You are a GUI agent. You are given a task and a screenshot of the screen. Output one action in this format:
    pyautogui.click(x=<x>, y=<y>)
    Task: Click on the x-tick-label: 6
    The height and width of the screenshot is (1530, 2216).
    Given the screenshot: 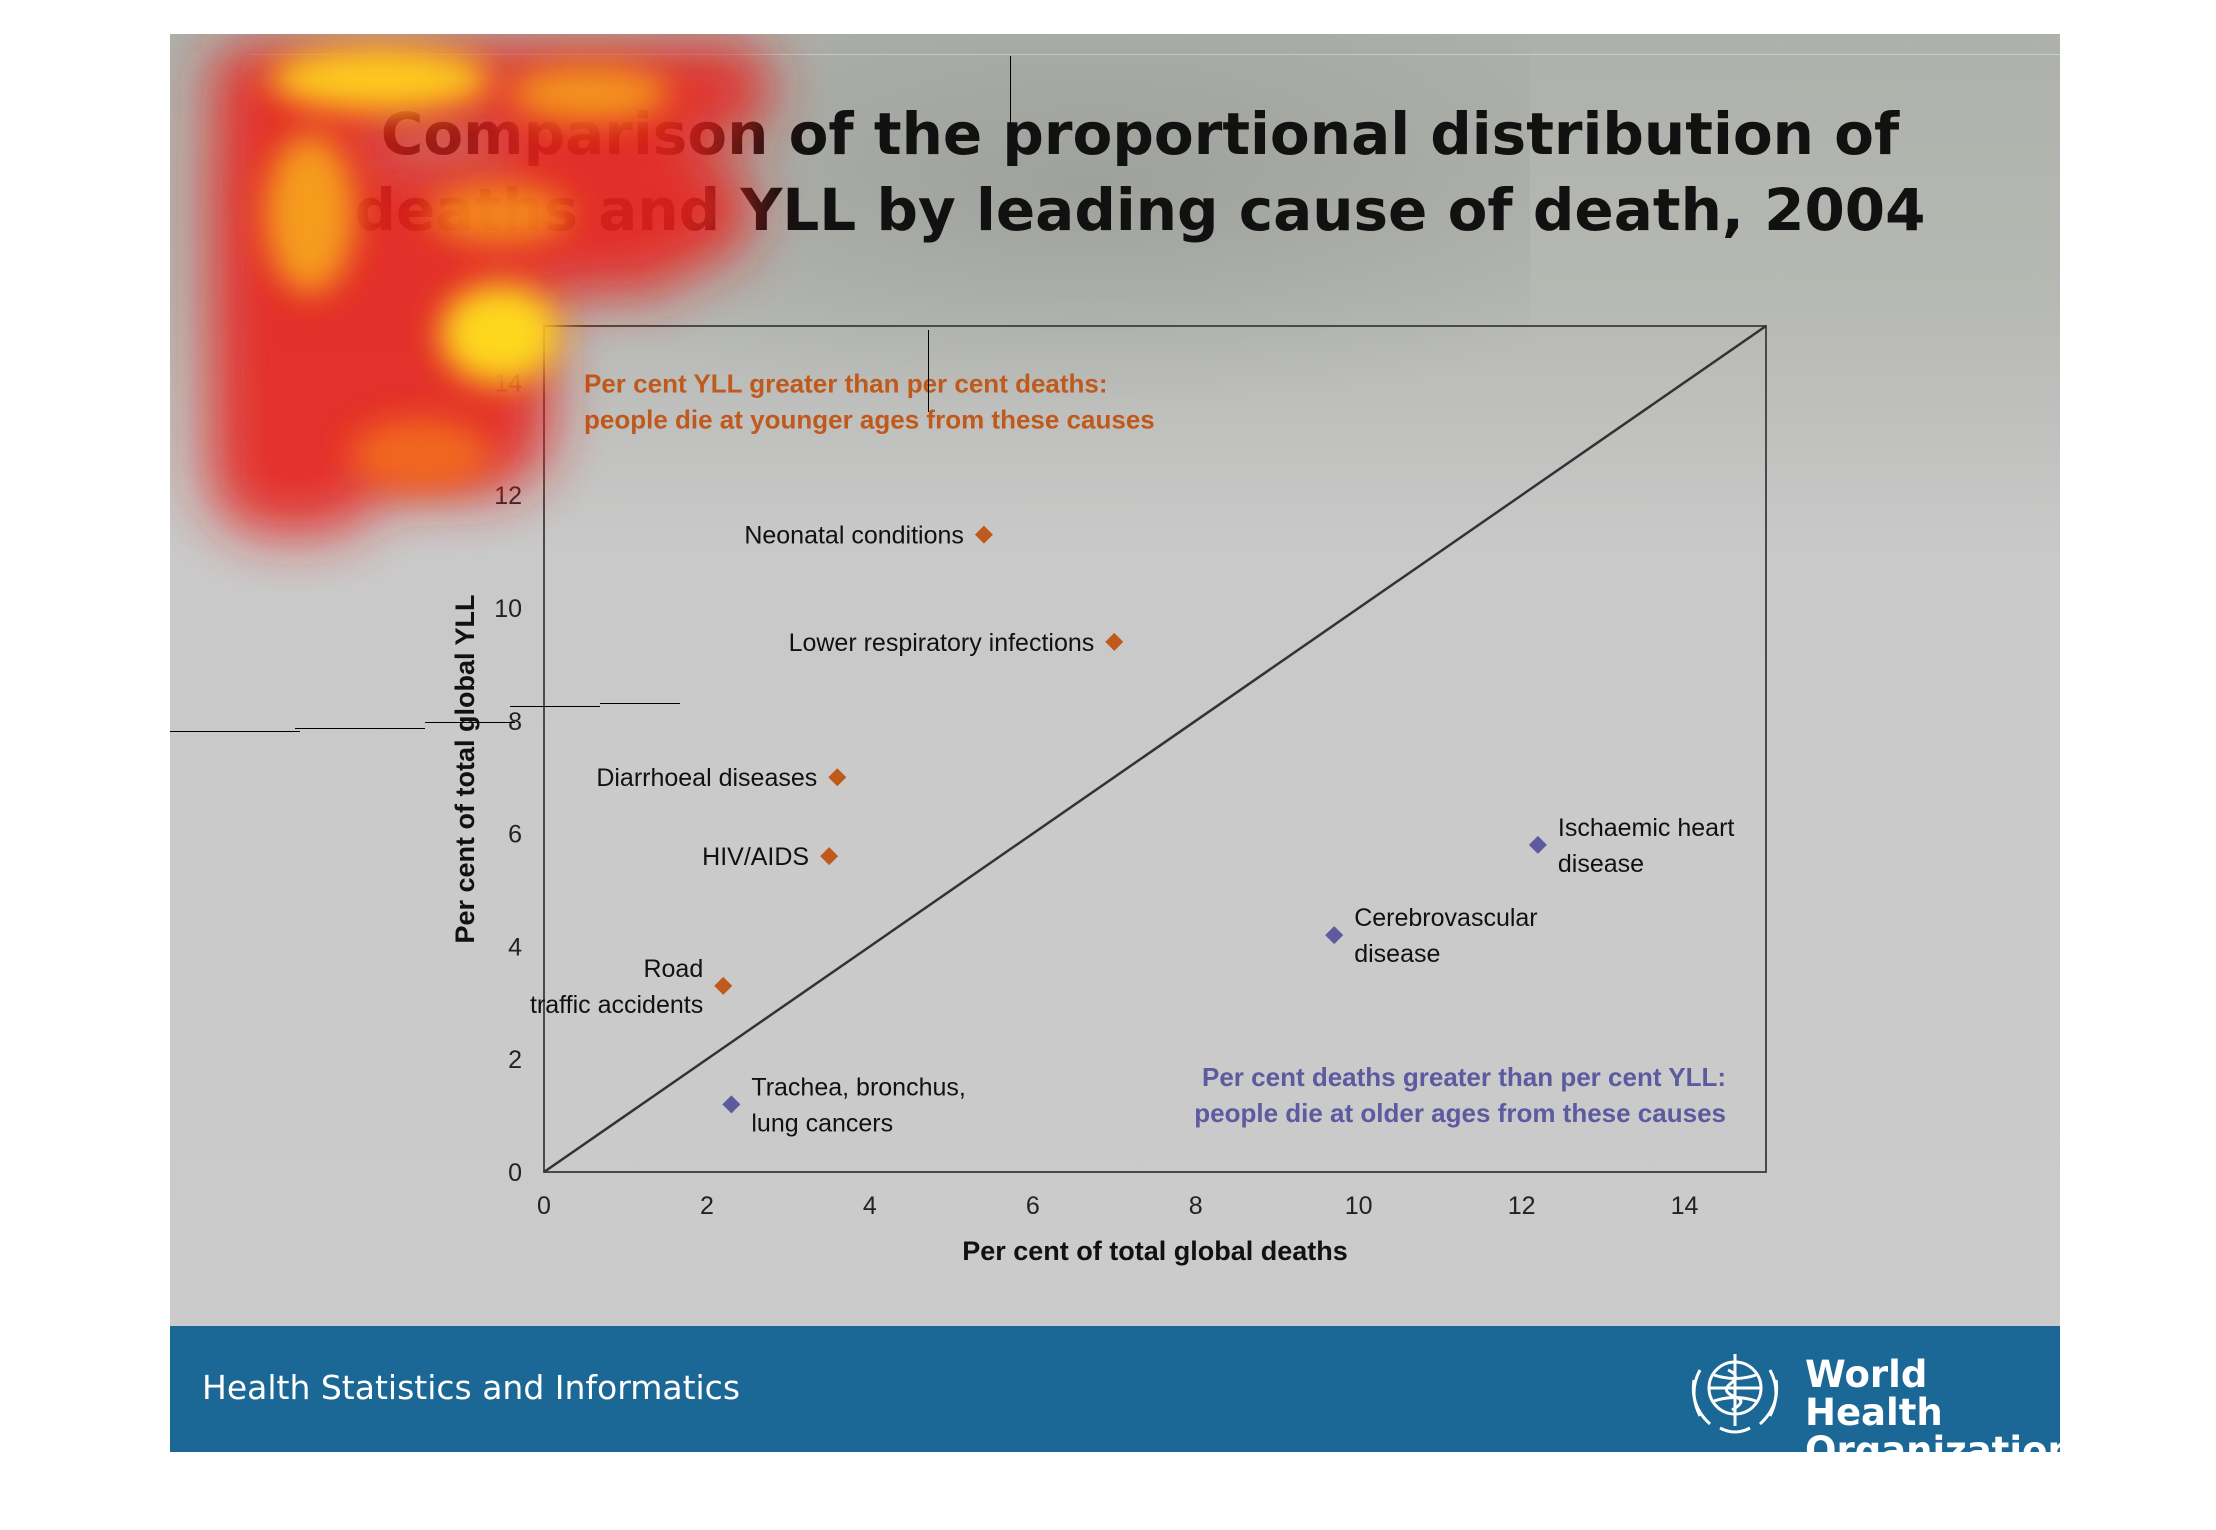 What is the action you would take?
    pyautogui.click(x=1033, y=1206)
    